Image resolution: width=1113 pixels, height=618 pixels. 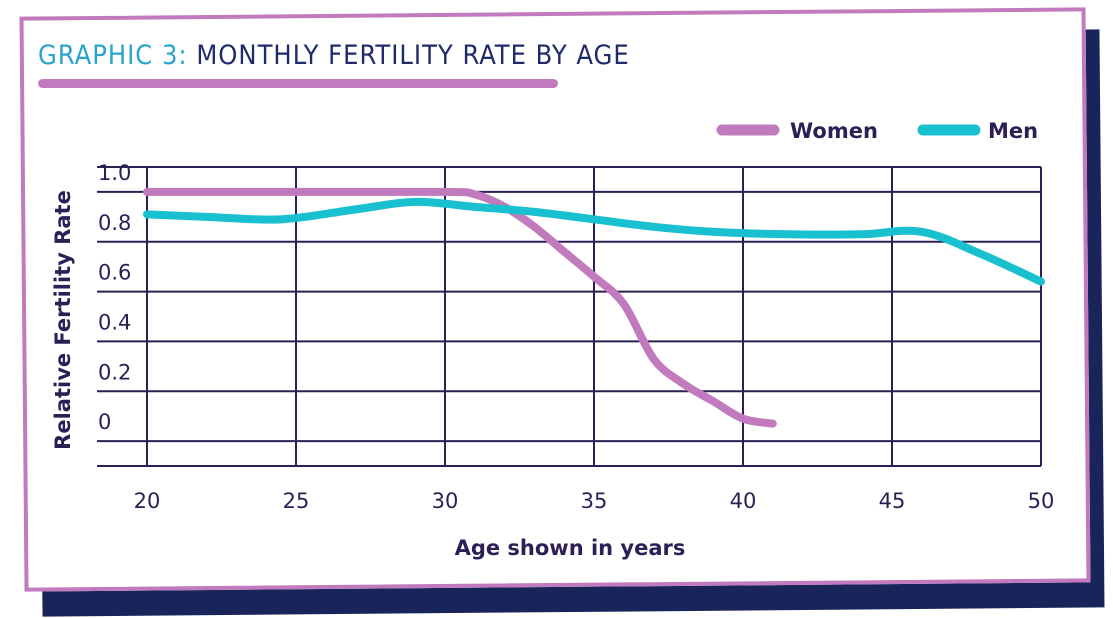 What do you see at coordinates (1013, 131) in the screenshot?
I see `legend-men-label: Men` at bounding box center [1013, 131].